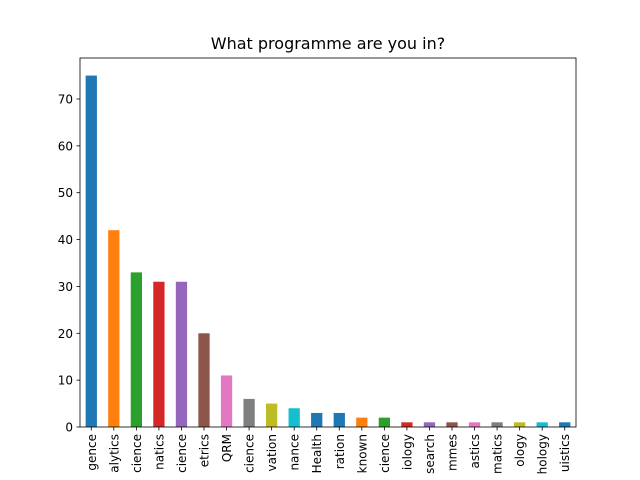 This screenshot has height=480, width=640. What do you see at coordinates (65, 240) in the screenshot?
I see `y-tick-label: 40` at bounding box center [65, 240].